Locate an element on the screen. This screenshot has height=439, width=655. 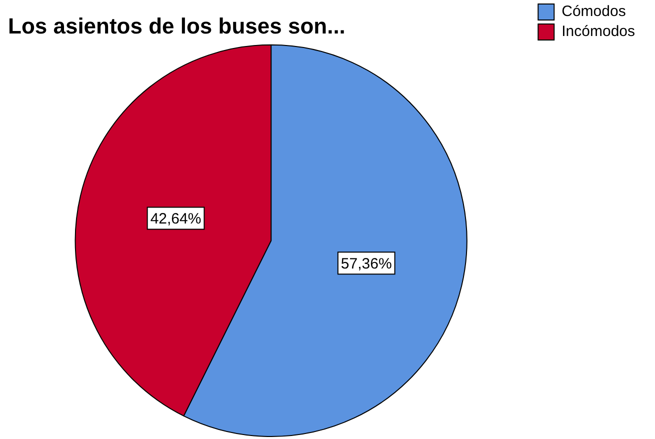
data-label: 42,64% is located at coordinates (176, 219).